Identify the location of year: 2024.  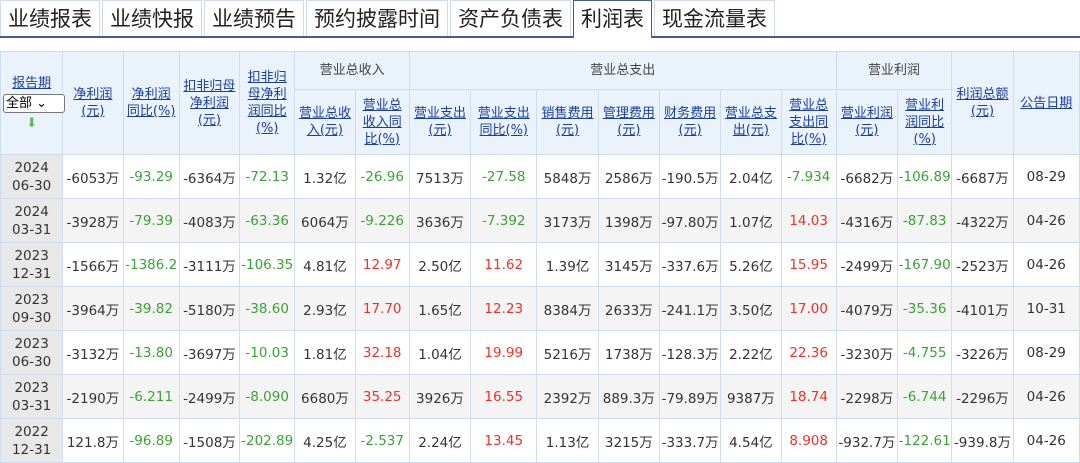
(31, 167).